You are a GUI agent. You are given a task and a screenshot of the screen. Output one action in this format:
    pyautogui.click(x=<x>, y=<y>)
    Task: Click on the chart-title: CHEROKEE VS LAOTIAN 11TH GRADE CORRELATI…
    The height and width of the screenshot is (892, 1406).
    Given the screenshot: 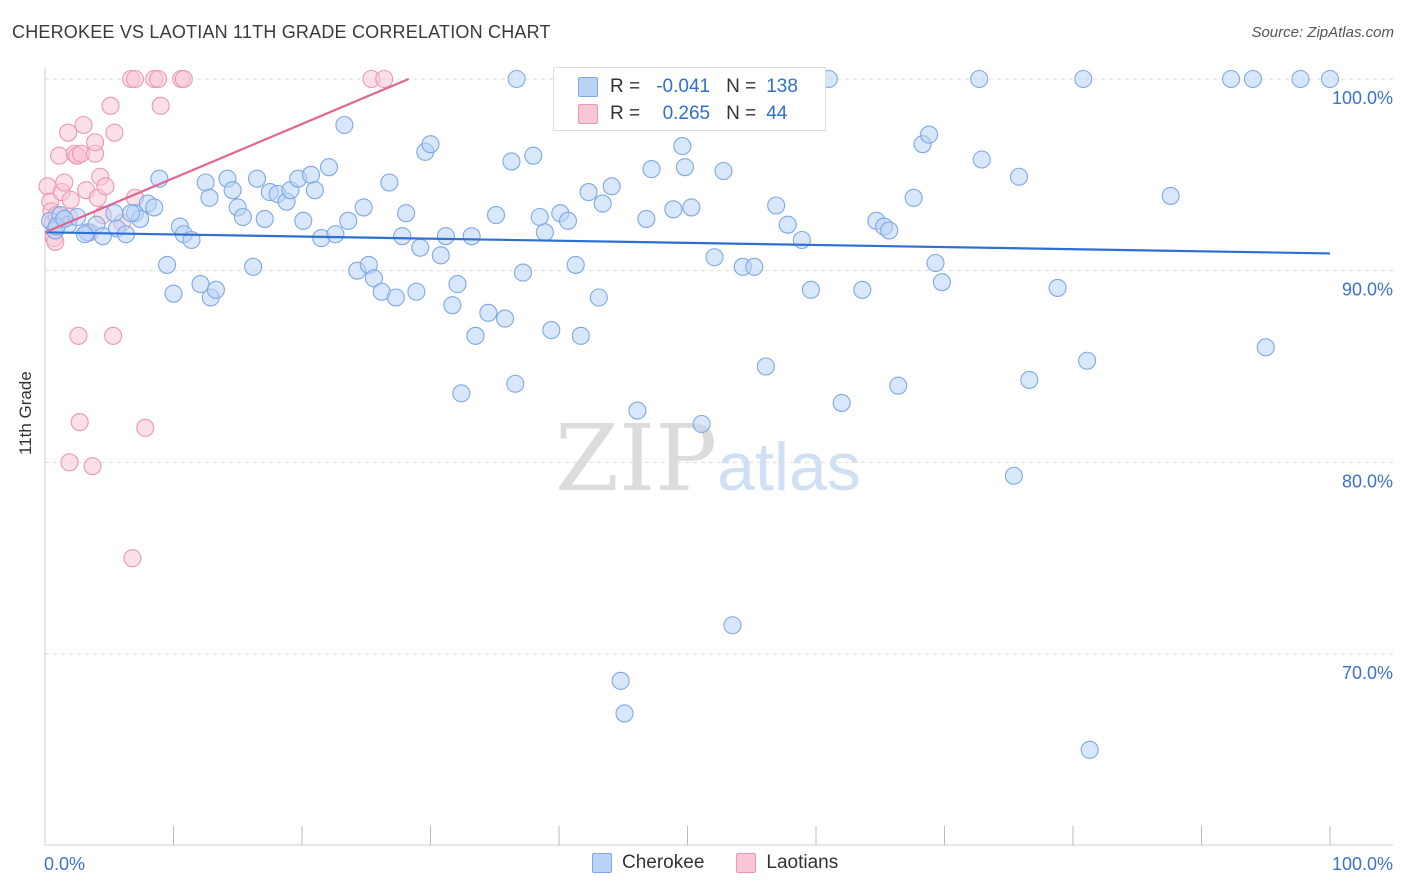 What is the action you would take?
    pyautogui.click(x=281, y=32)
    